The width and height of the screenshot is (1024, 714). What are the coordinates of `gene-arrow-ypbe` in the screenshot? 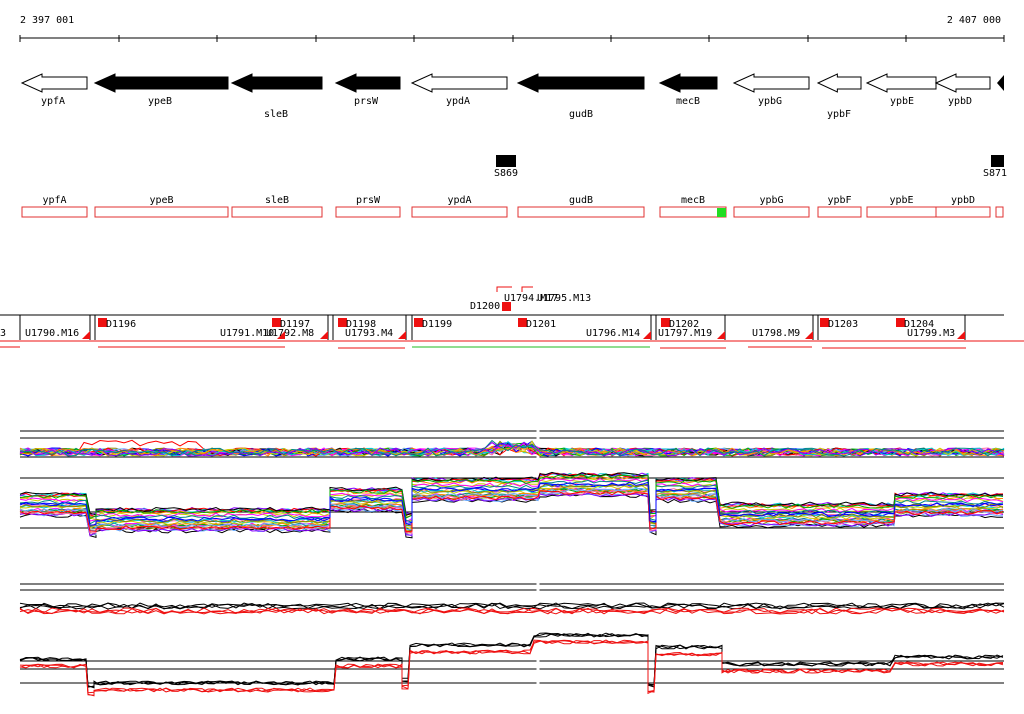 It's located at (901, 83).